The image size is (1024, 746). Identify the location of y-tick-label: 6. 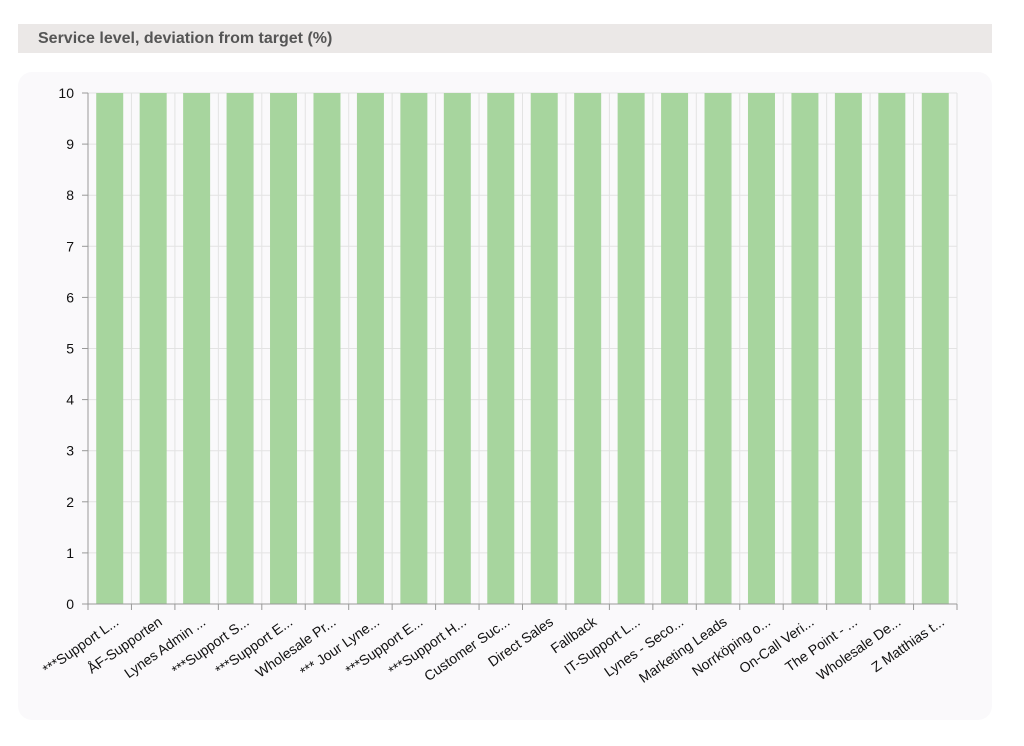
(70, 297).